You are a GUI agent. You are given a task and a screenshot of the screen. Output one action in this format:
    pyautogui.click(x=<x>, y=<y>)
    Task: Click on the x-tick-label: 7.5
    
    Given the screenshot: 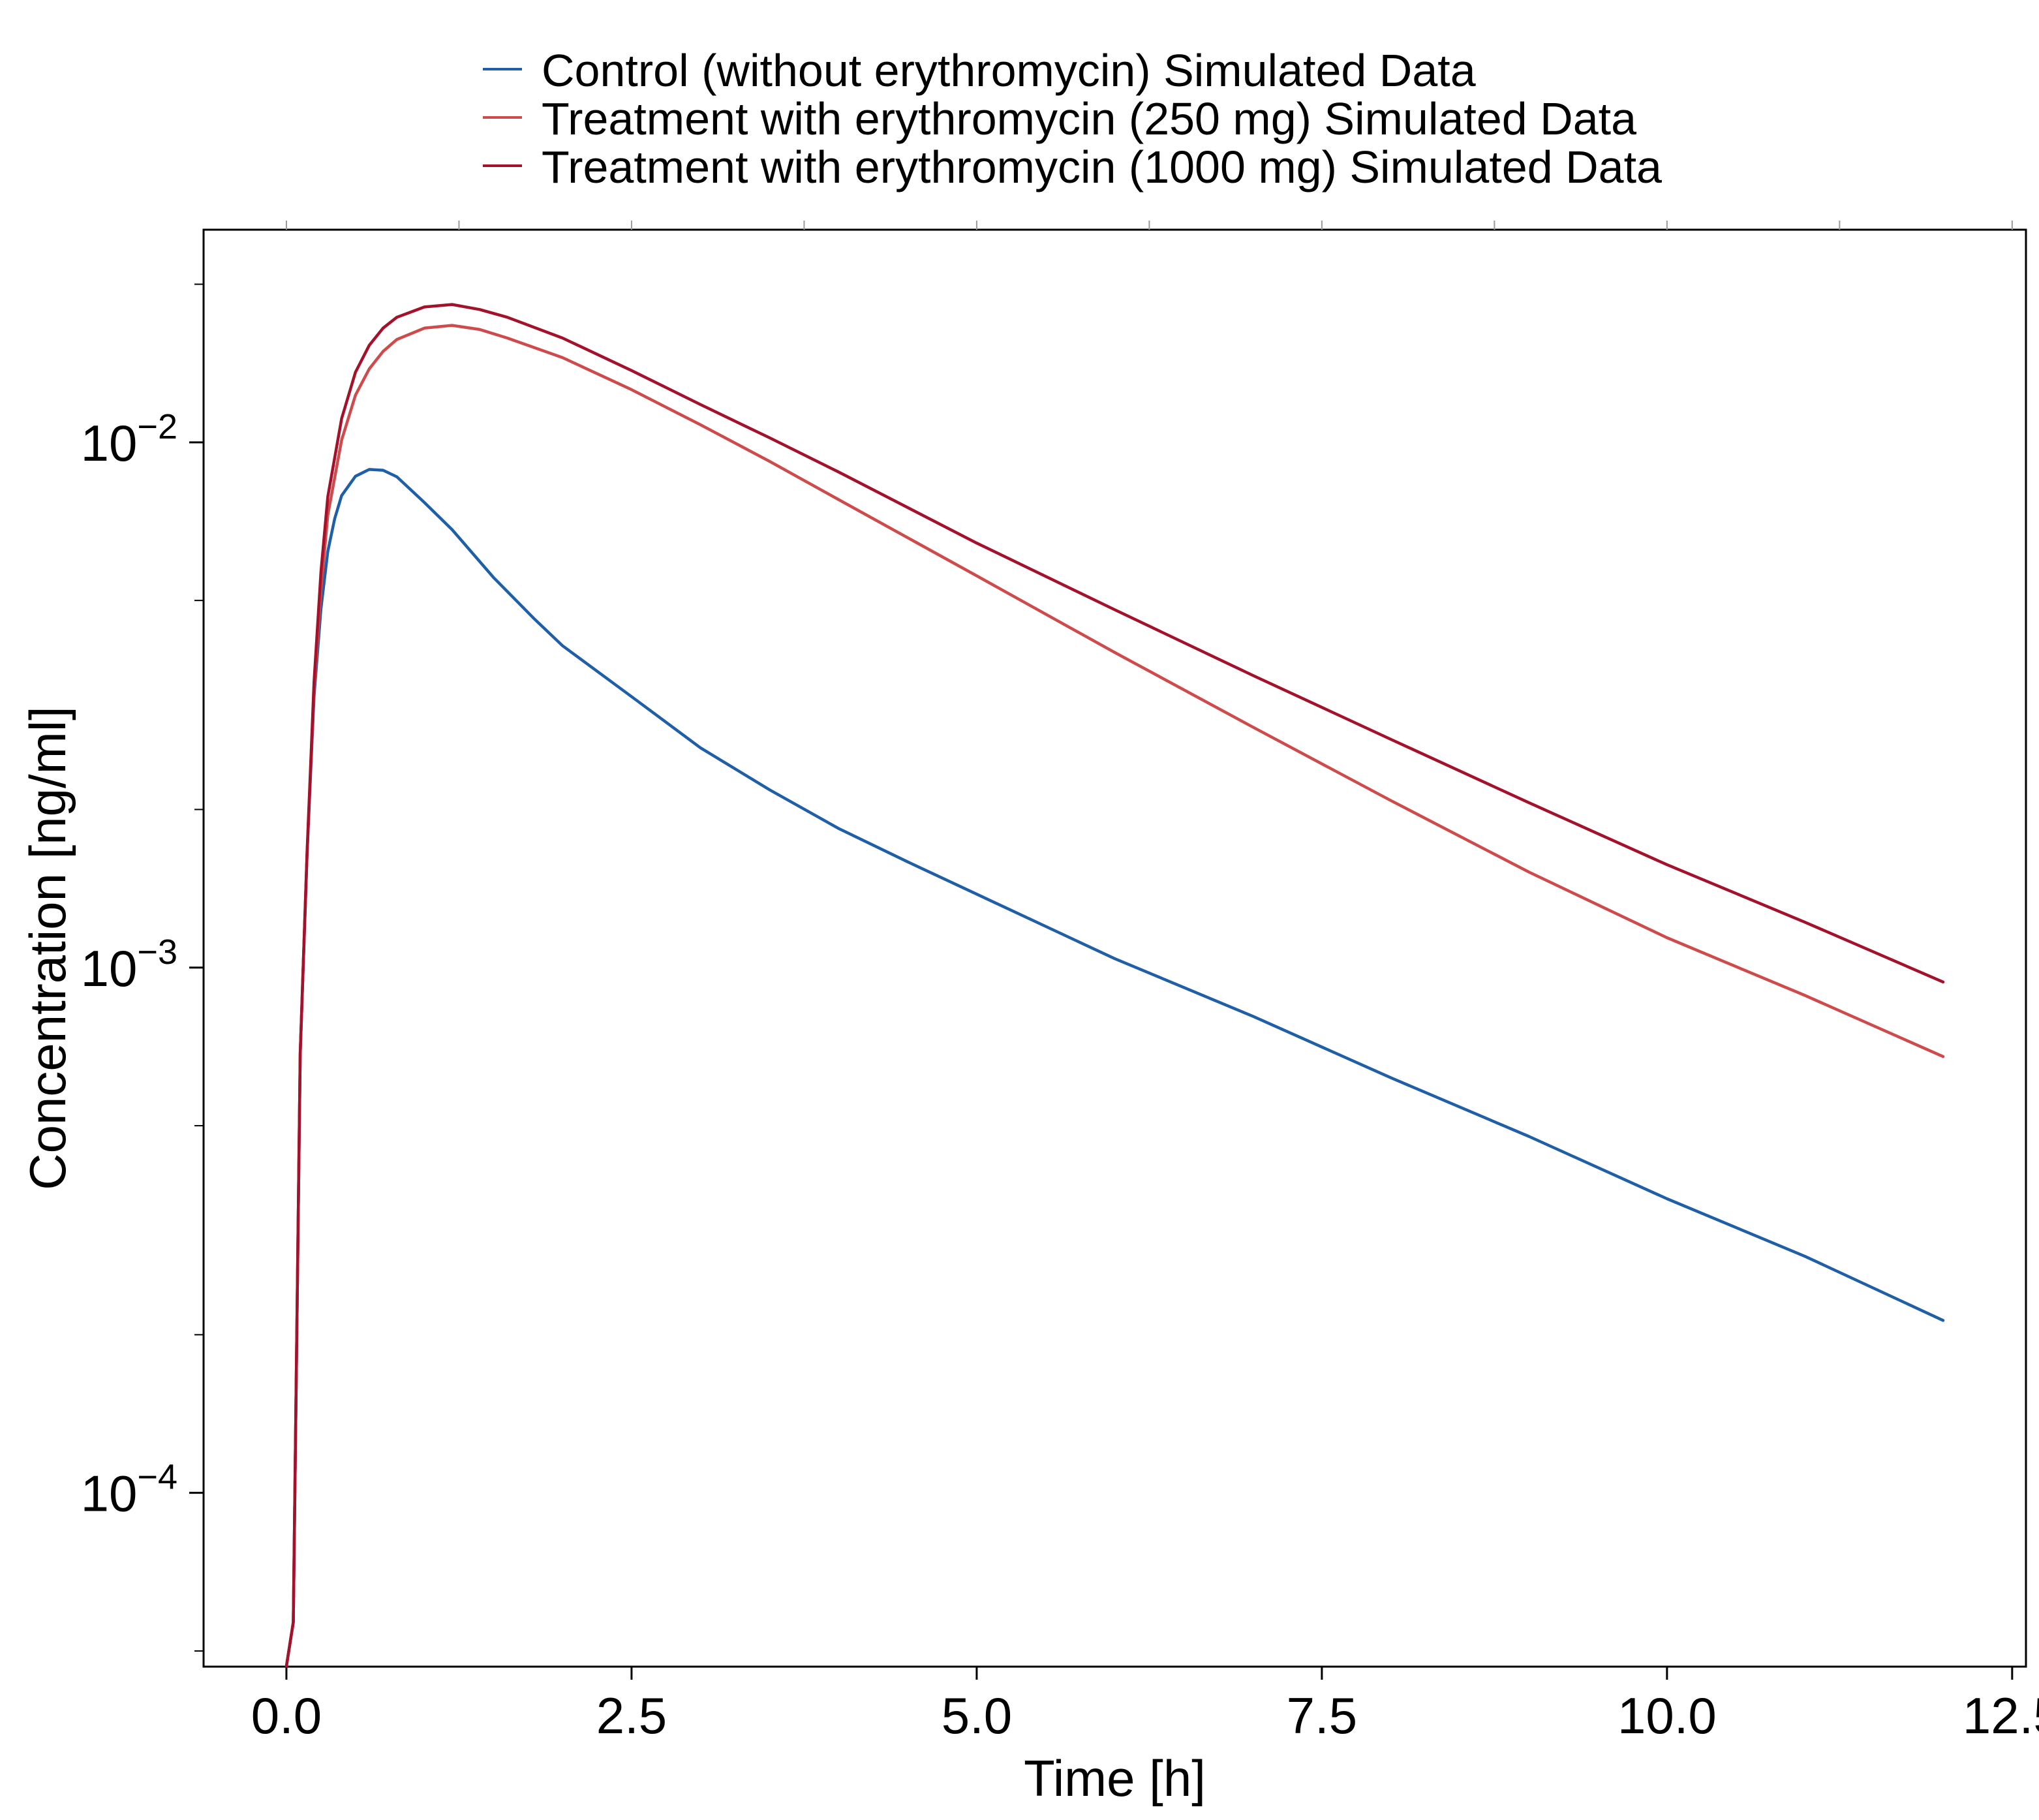 What is the action you would take?
    pyautogui.click(x=1322, y=1716)
    